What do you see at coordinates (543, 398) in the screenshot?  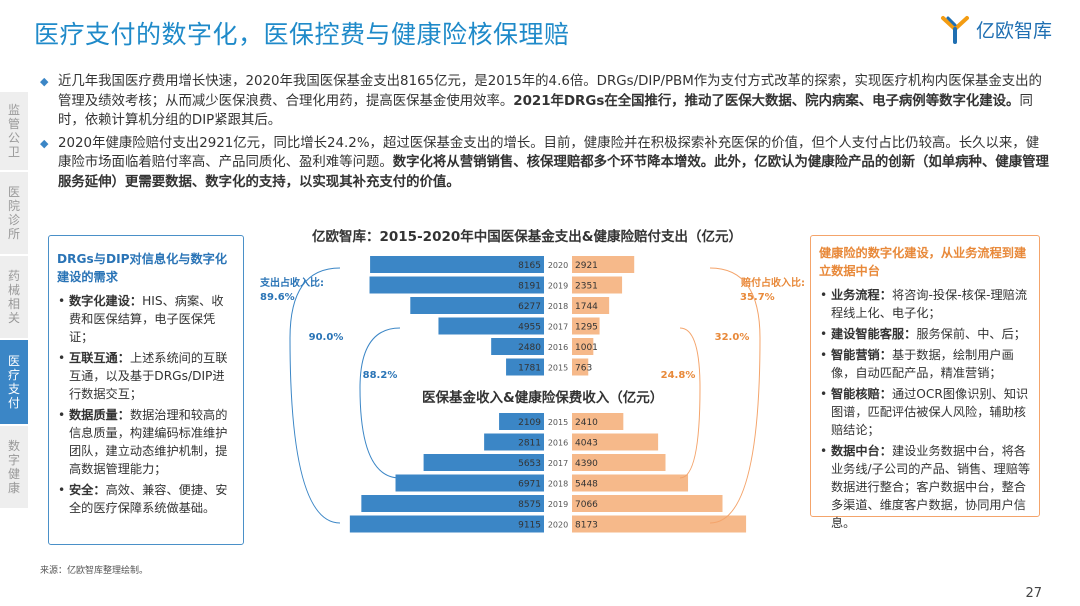 I see `chart-title-income: 医保基金收入&健康险保费收入（亿元）` at bounding box center [543, 398].